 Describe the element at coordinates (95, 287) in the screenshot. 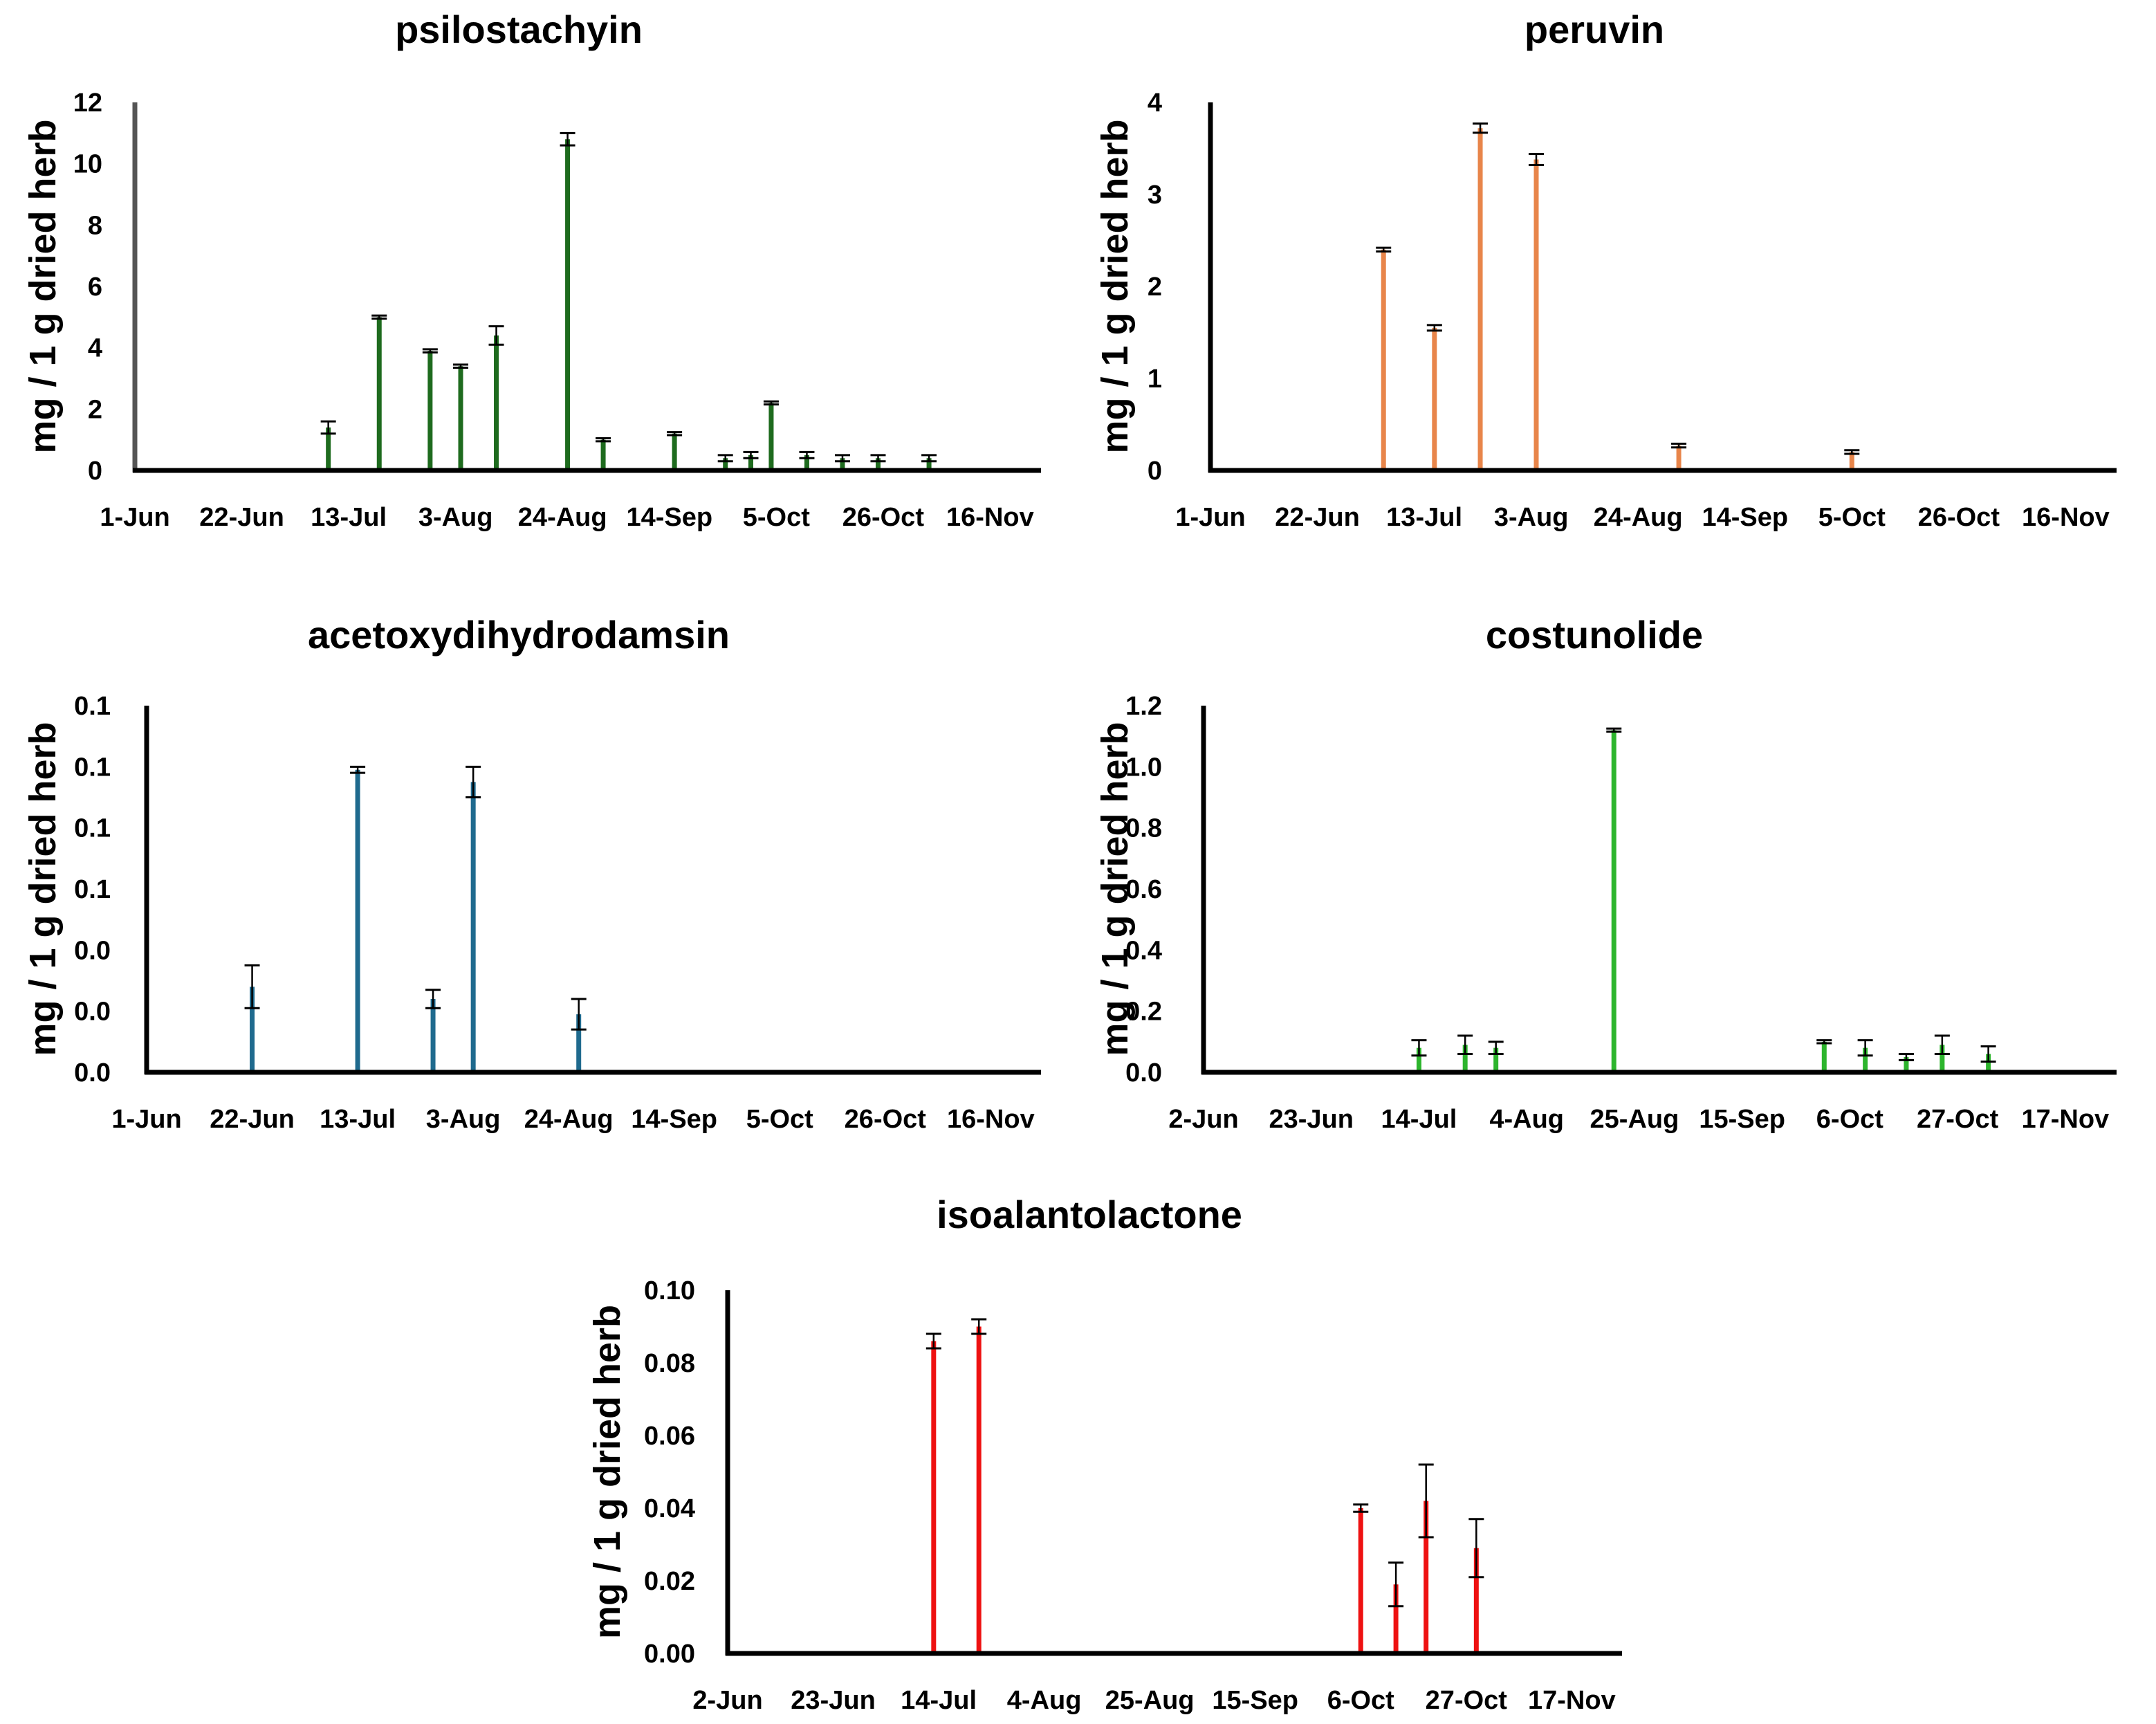

I see `y-tick-label: 6` at that location.